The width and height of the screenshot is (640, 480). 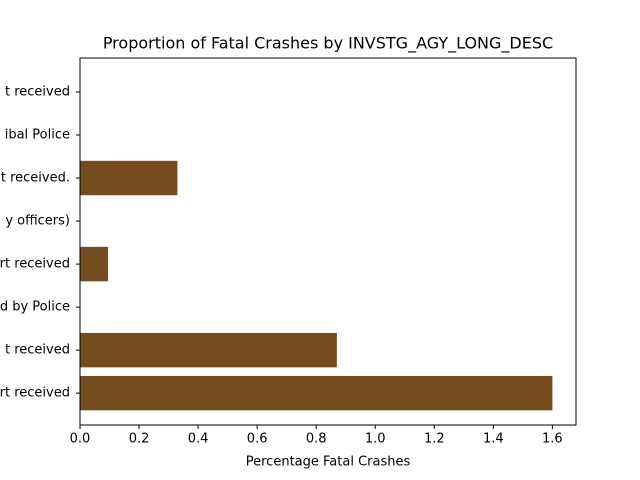 I want to click on y-tick-label: d by Police, so click(x=35, y=307).